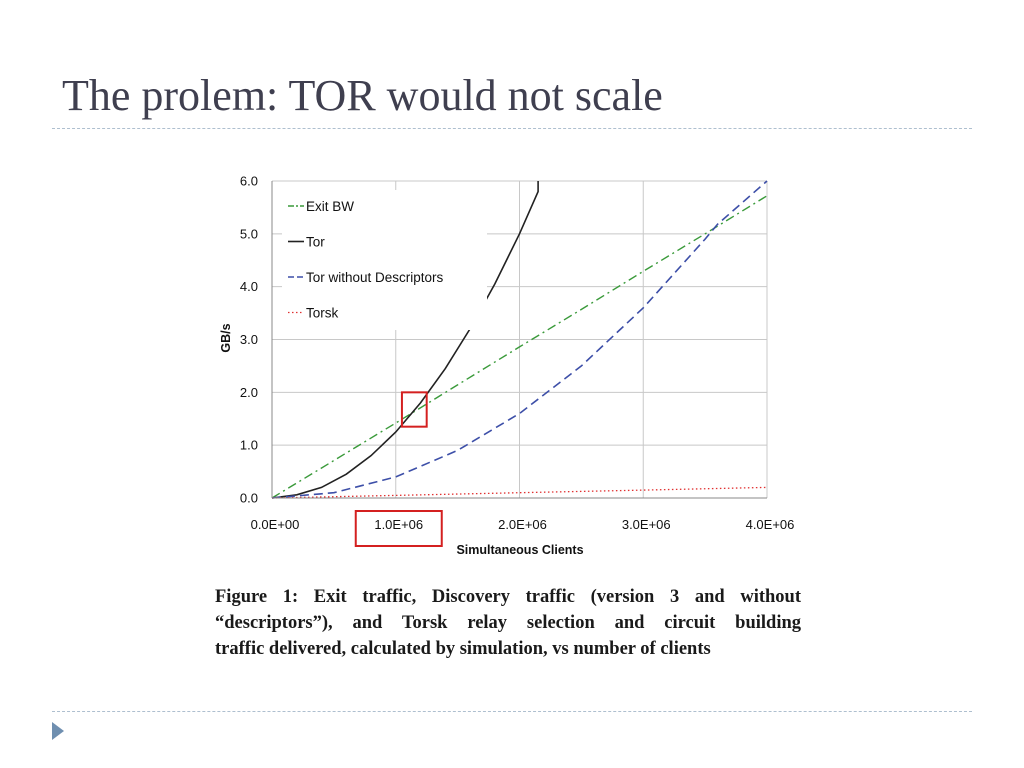 The width and height of the screenshot is (1024, 768). What do you see at coordinates (512, 711) in the screenshot?
I see `footer-divider` at bounding box center [512, 711].